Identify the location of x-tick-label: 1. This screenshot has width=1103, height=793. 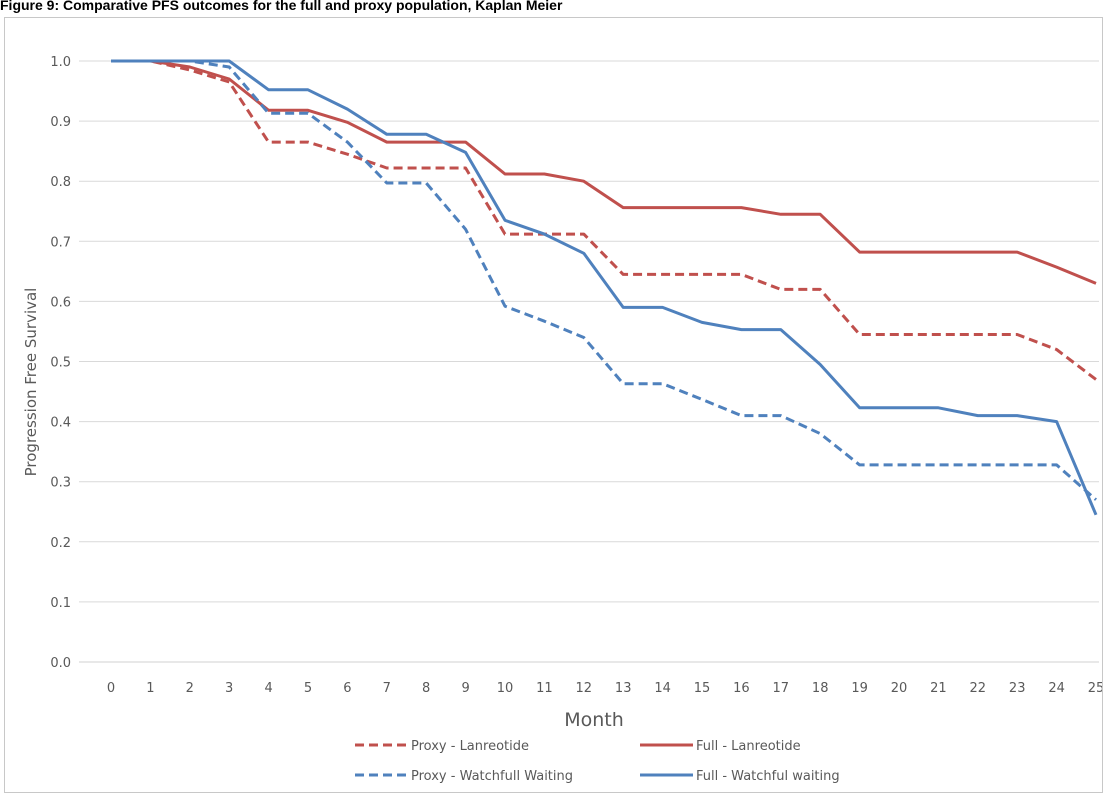
(150, 688).